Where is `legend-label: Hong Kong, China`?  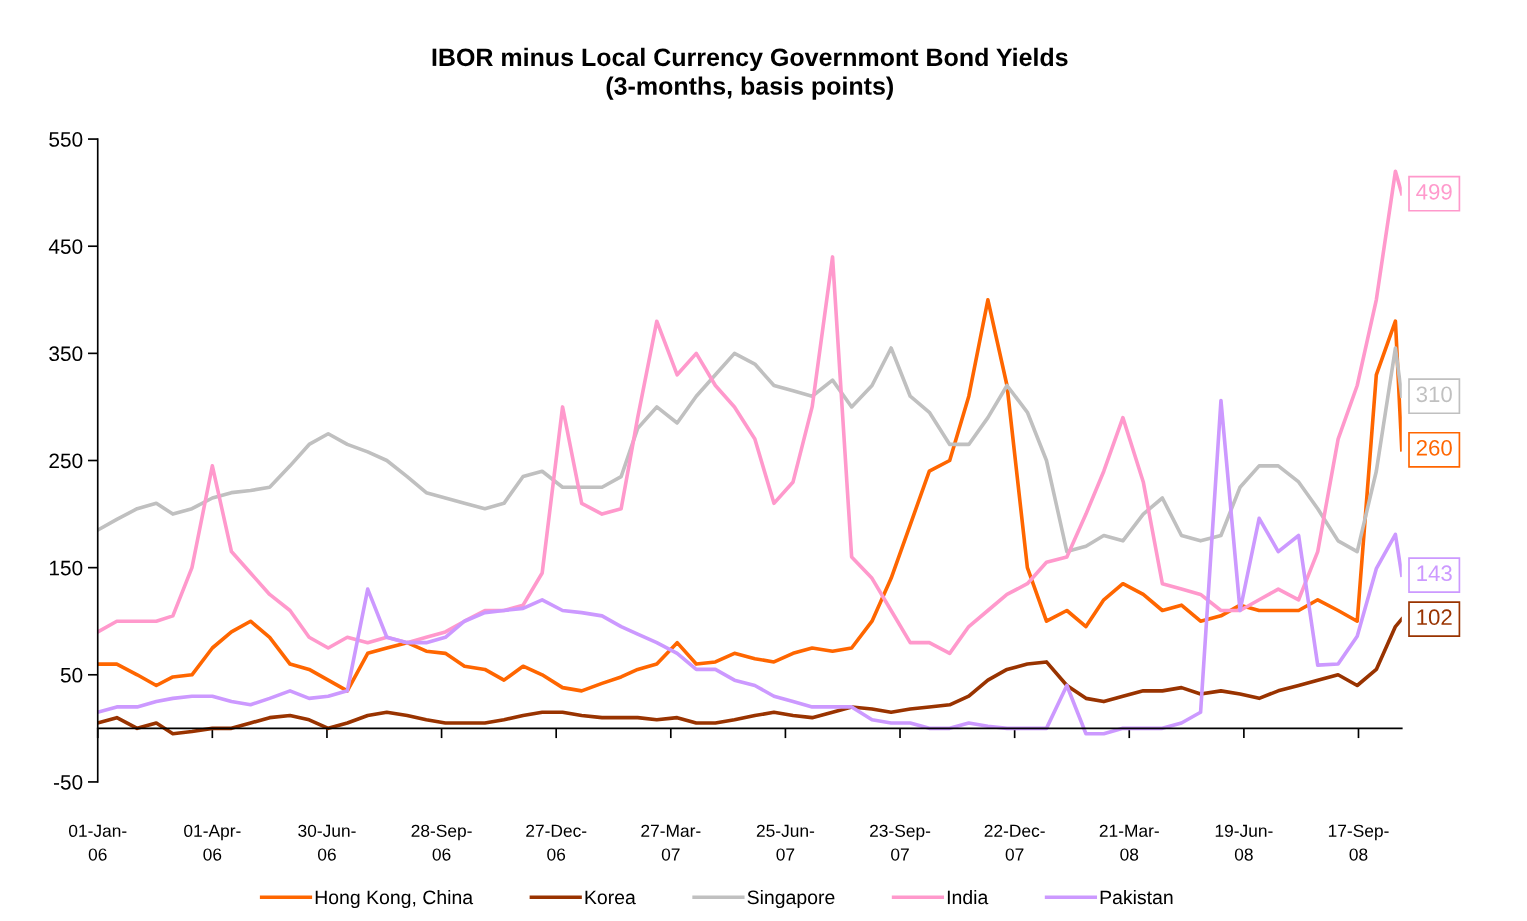 legend-label: Hong Kong, China is located at coordinates (394, 899).